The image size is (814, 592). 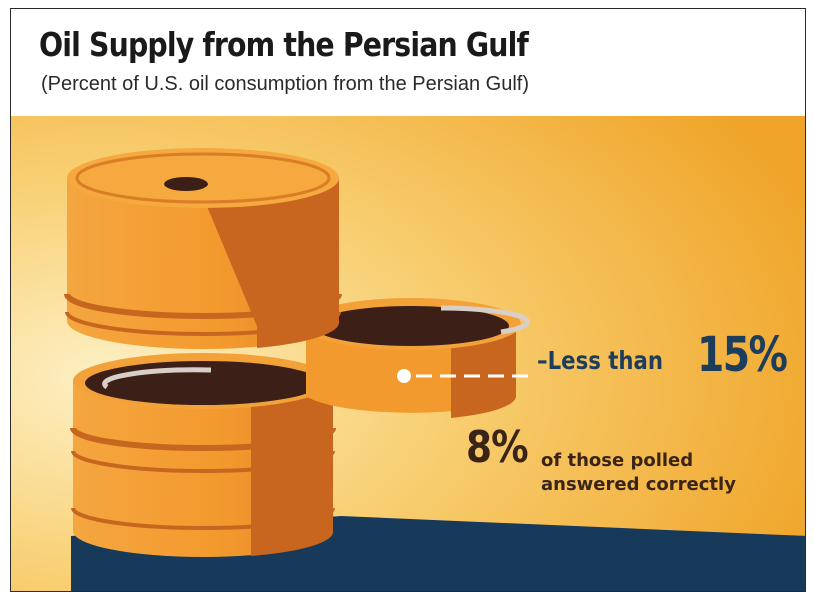 What do you see at coordinates (203, 455) in the screenshot?
I see `bottom-barrel` at bounding box center [203, 455].